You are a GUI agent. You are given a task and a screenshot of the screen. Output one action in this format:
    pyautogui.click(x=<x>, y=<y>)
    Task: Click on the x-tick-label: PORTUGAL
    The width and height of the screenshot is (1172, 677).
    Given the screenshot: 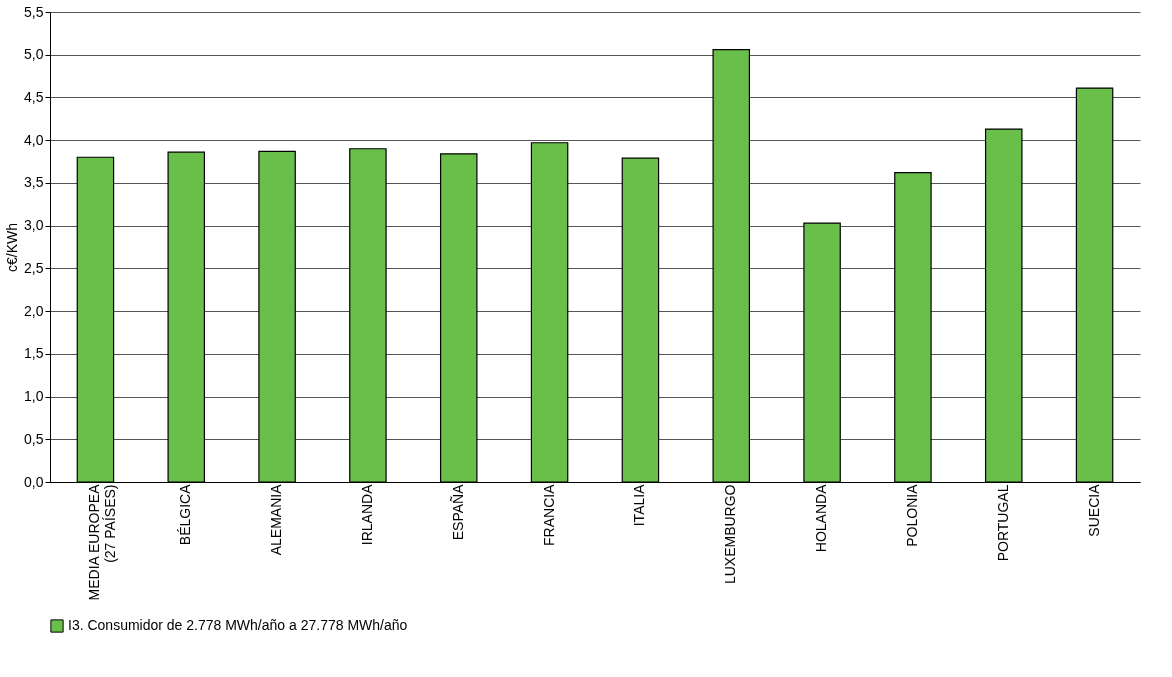 What is the action you would take?
    pyautogui.click(x=1002, y=523)
    